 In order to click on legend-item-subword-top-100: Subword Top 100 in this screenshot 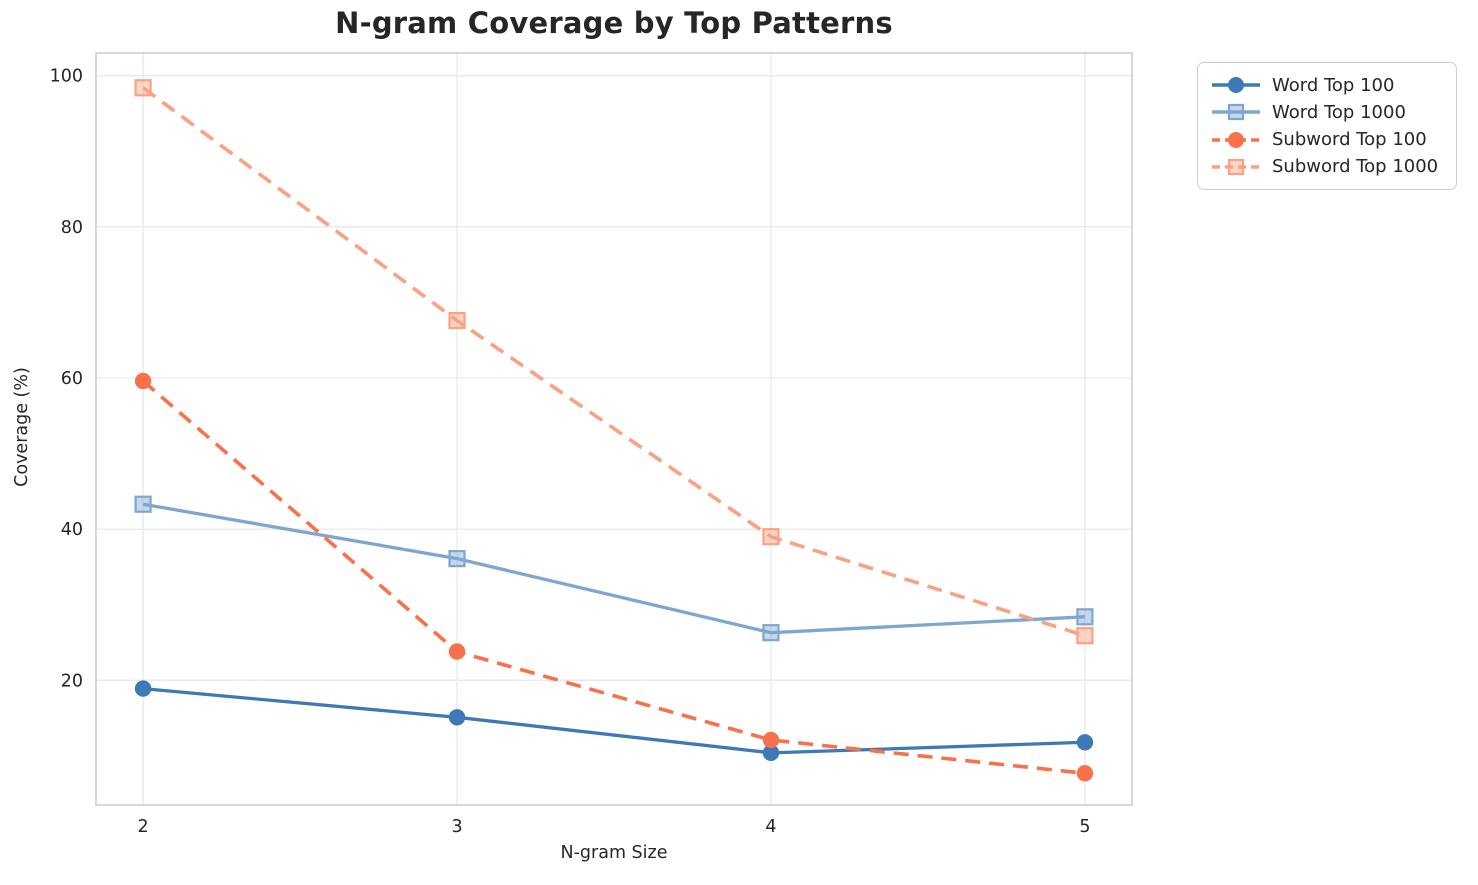, I will do `click(1328, 140)`.